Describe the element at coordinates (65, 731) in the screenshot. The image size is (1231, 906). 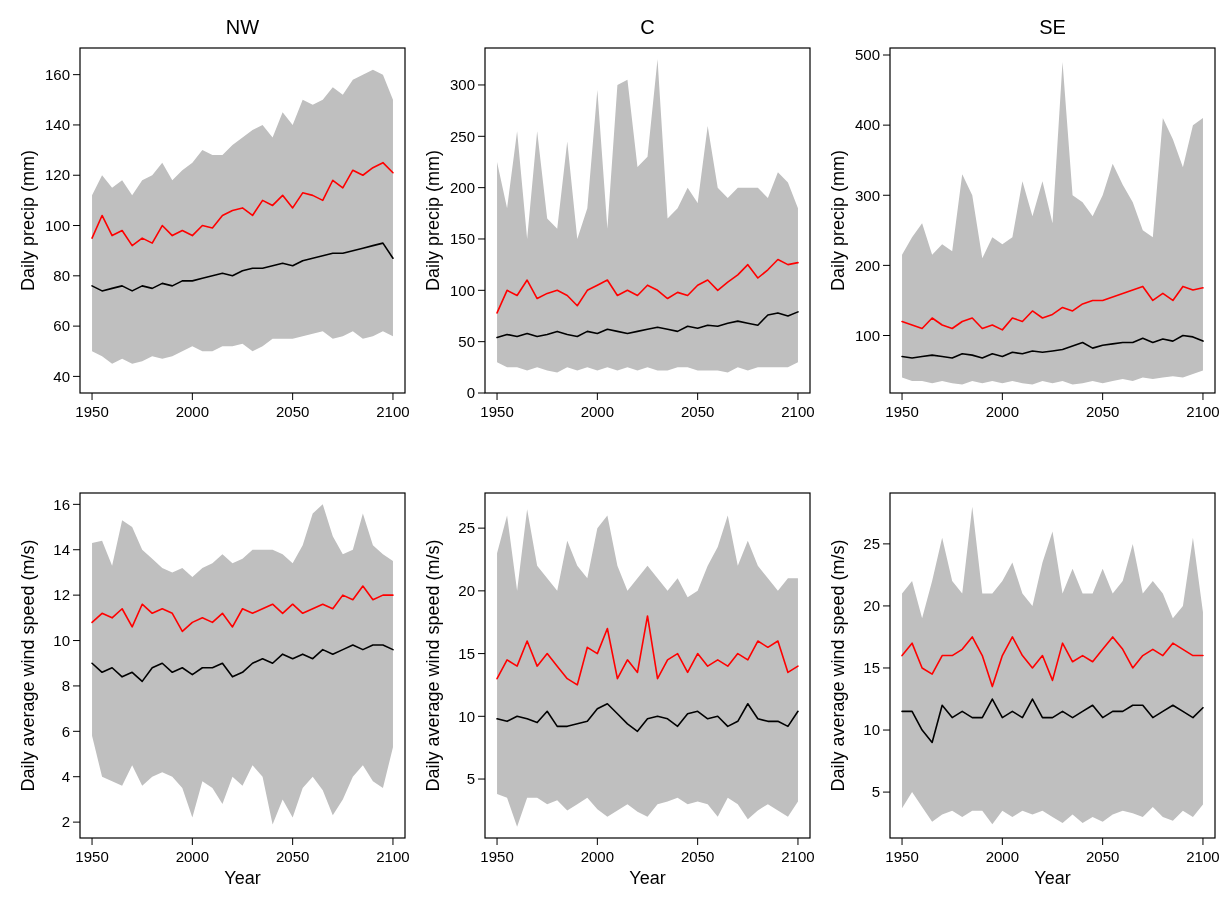
I see `y-tick-label: 6` at that location.